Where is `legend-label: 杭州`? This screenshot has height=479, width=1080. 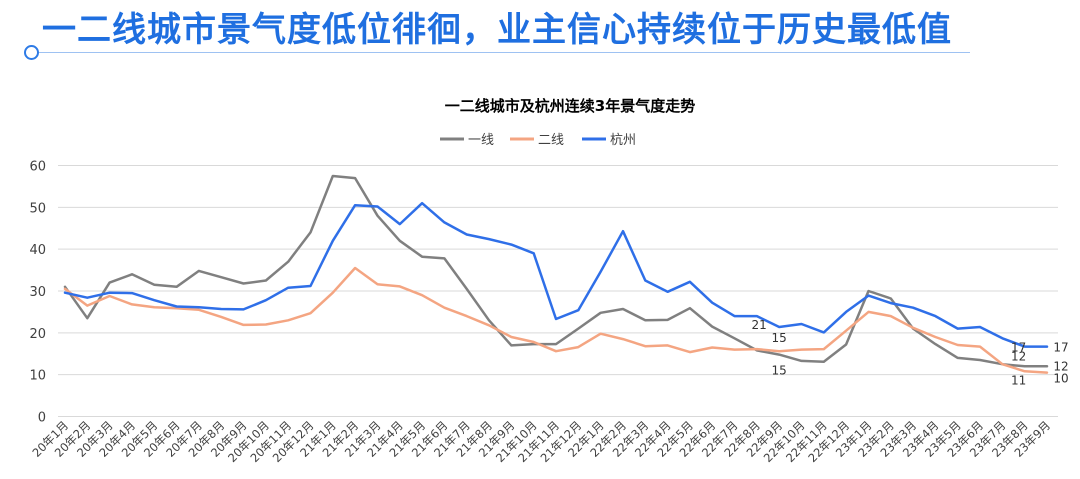 legend-label: 杭州 is located at coordinates (623, 140).